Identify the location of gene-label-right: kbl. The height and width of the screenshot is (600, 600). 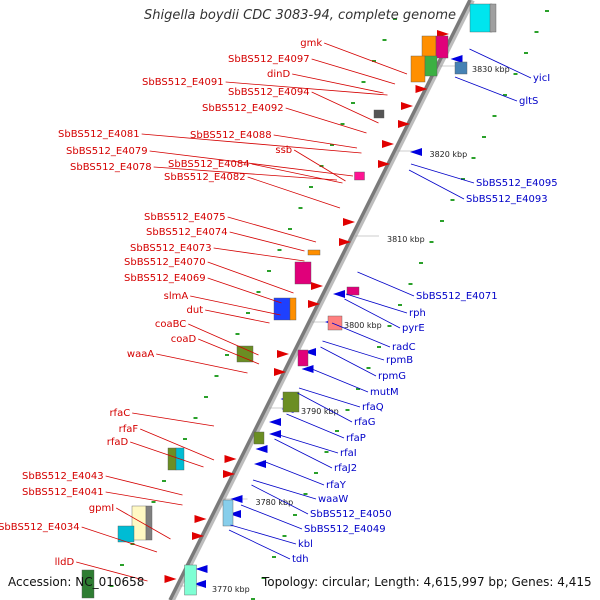
(305, 544).